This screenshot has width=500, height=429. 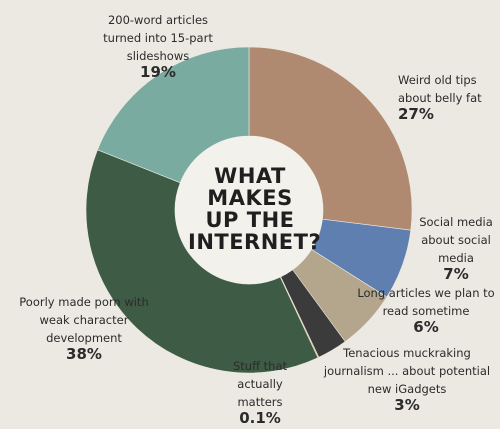 I want to click on donut-hole, so click(x=249, y=210).